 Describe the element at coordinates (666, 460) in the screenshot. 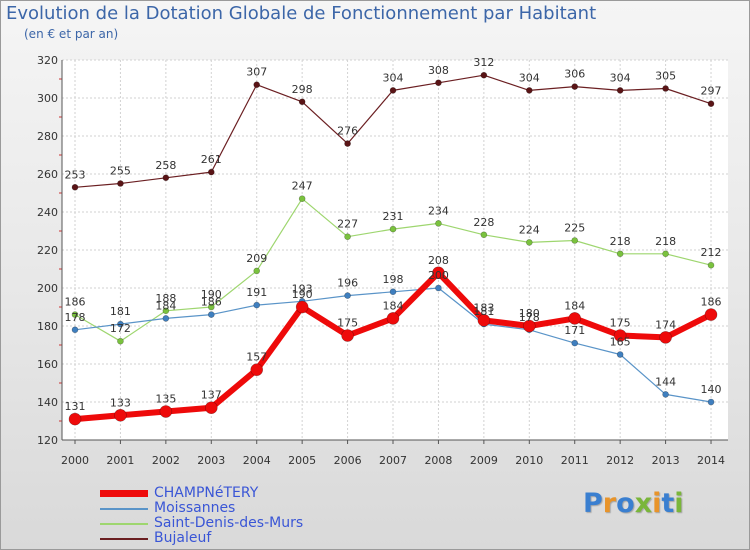

I see `x-tick-label: 2013` at that location.